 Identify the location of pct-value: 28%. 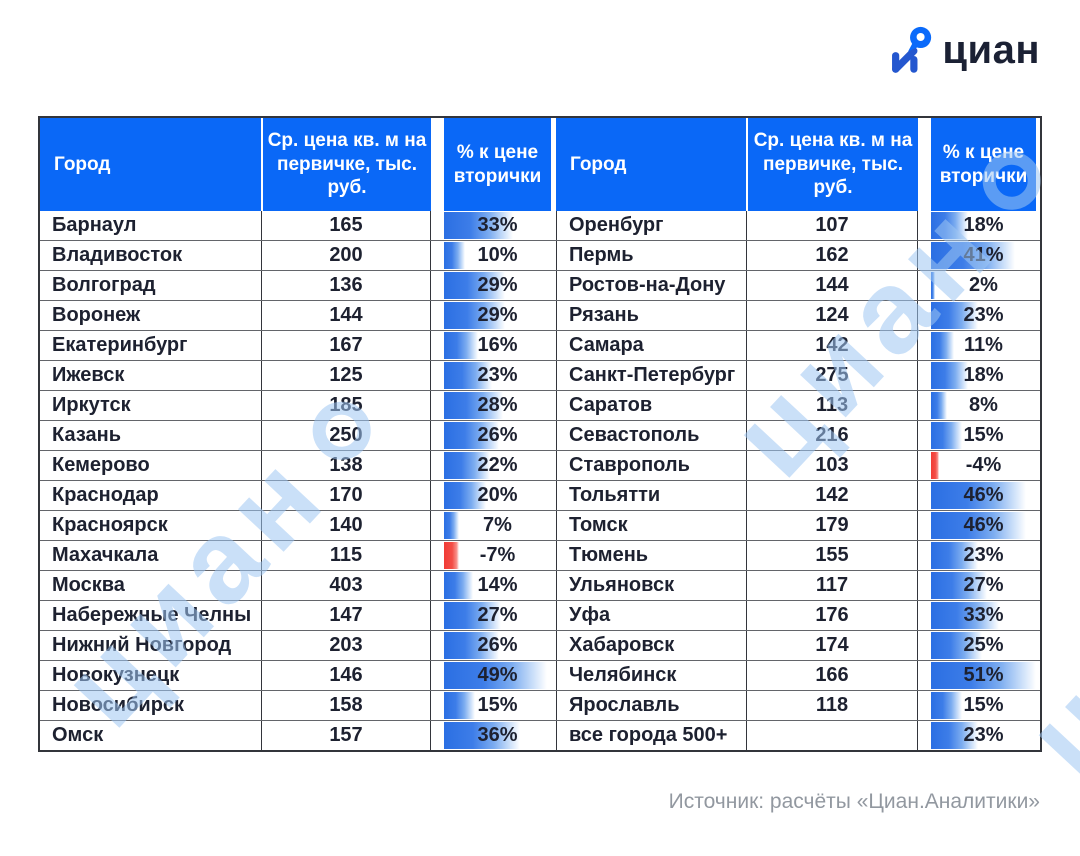
(497, 405).